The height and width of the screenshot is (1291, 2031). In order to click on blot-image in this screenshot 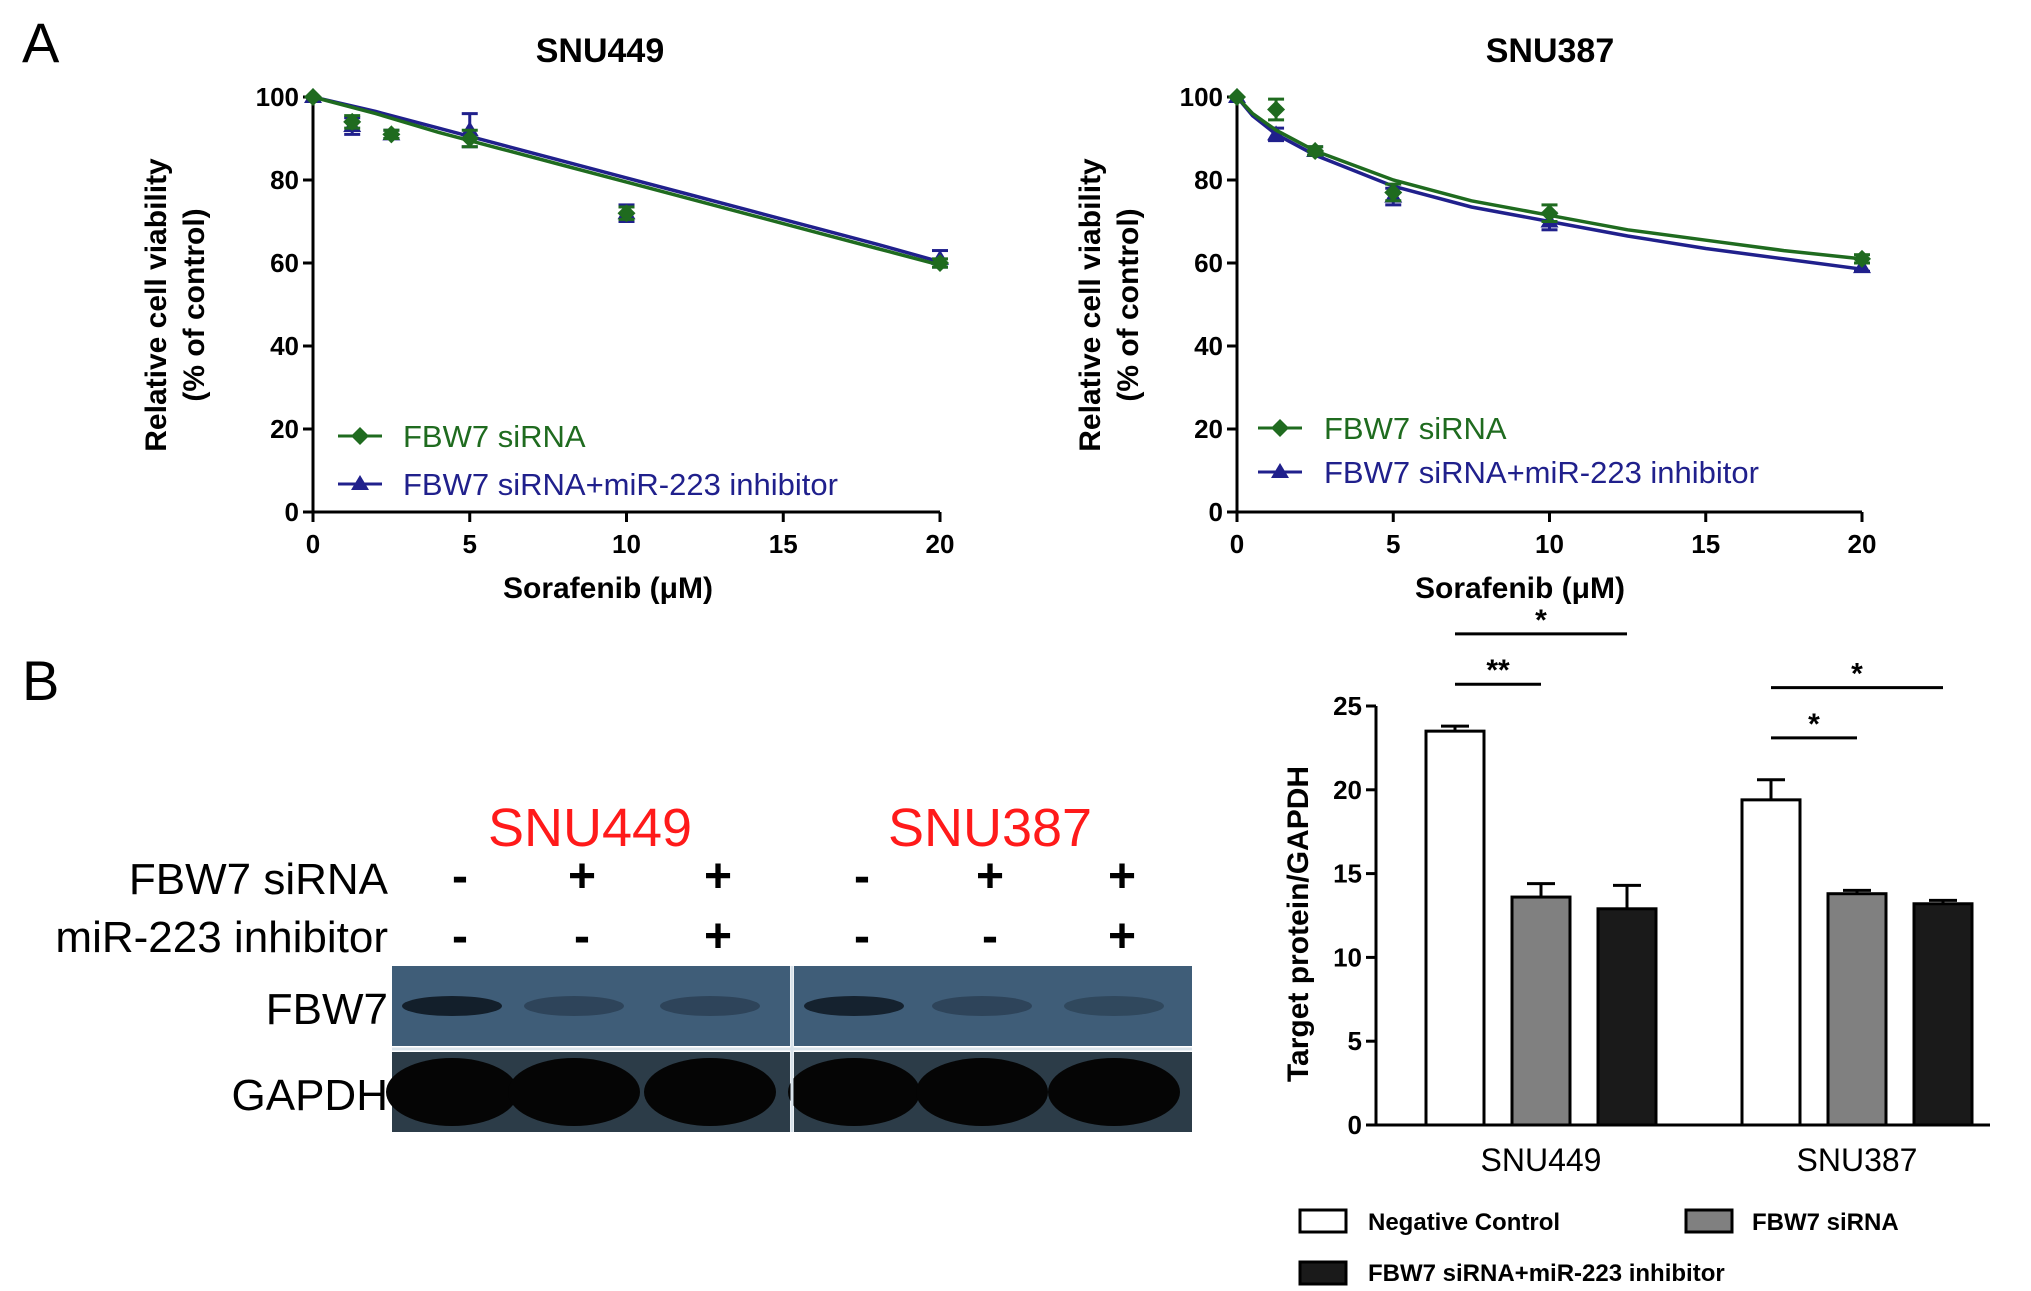, I will do `click(789, 1049)`.